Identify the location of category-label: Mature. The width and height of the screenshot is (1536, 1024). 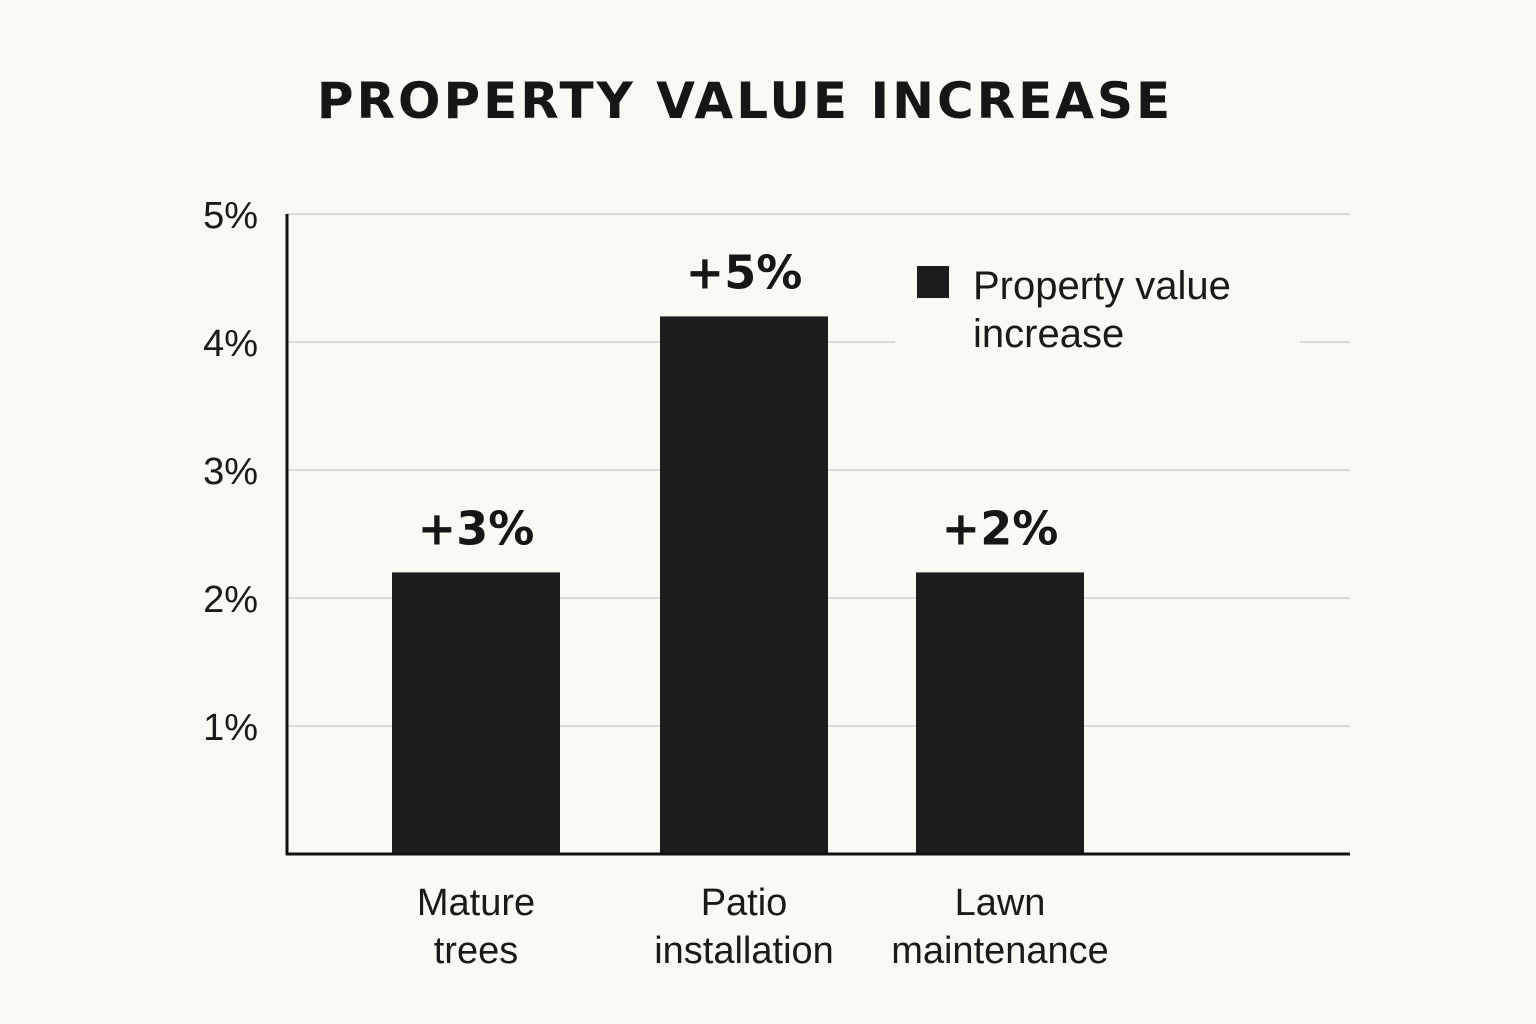
(476, 903).